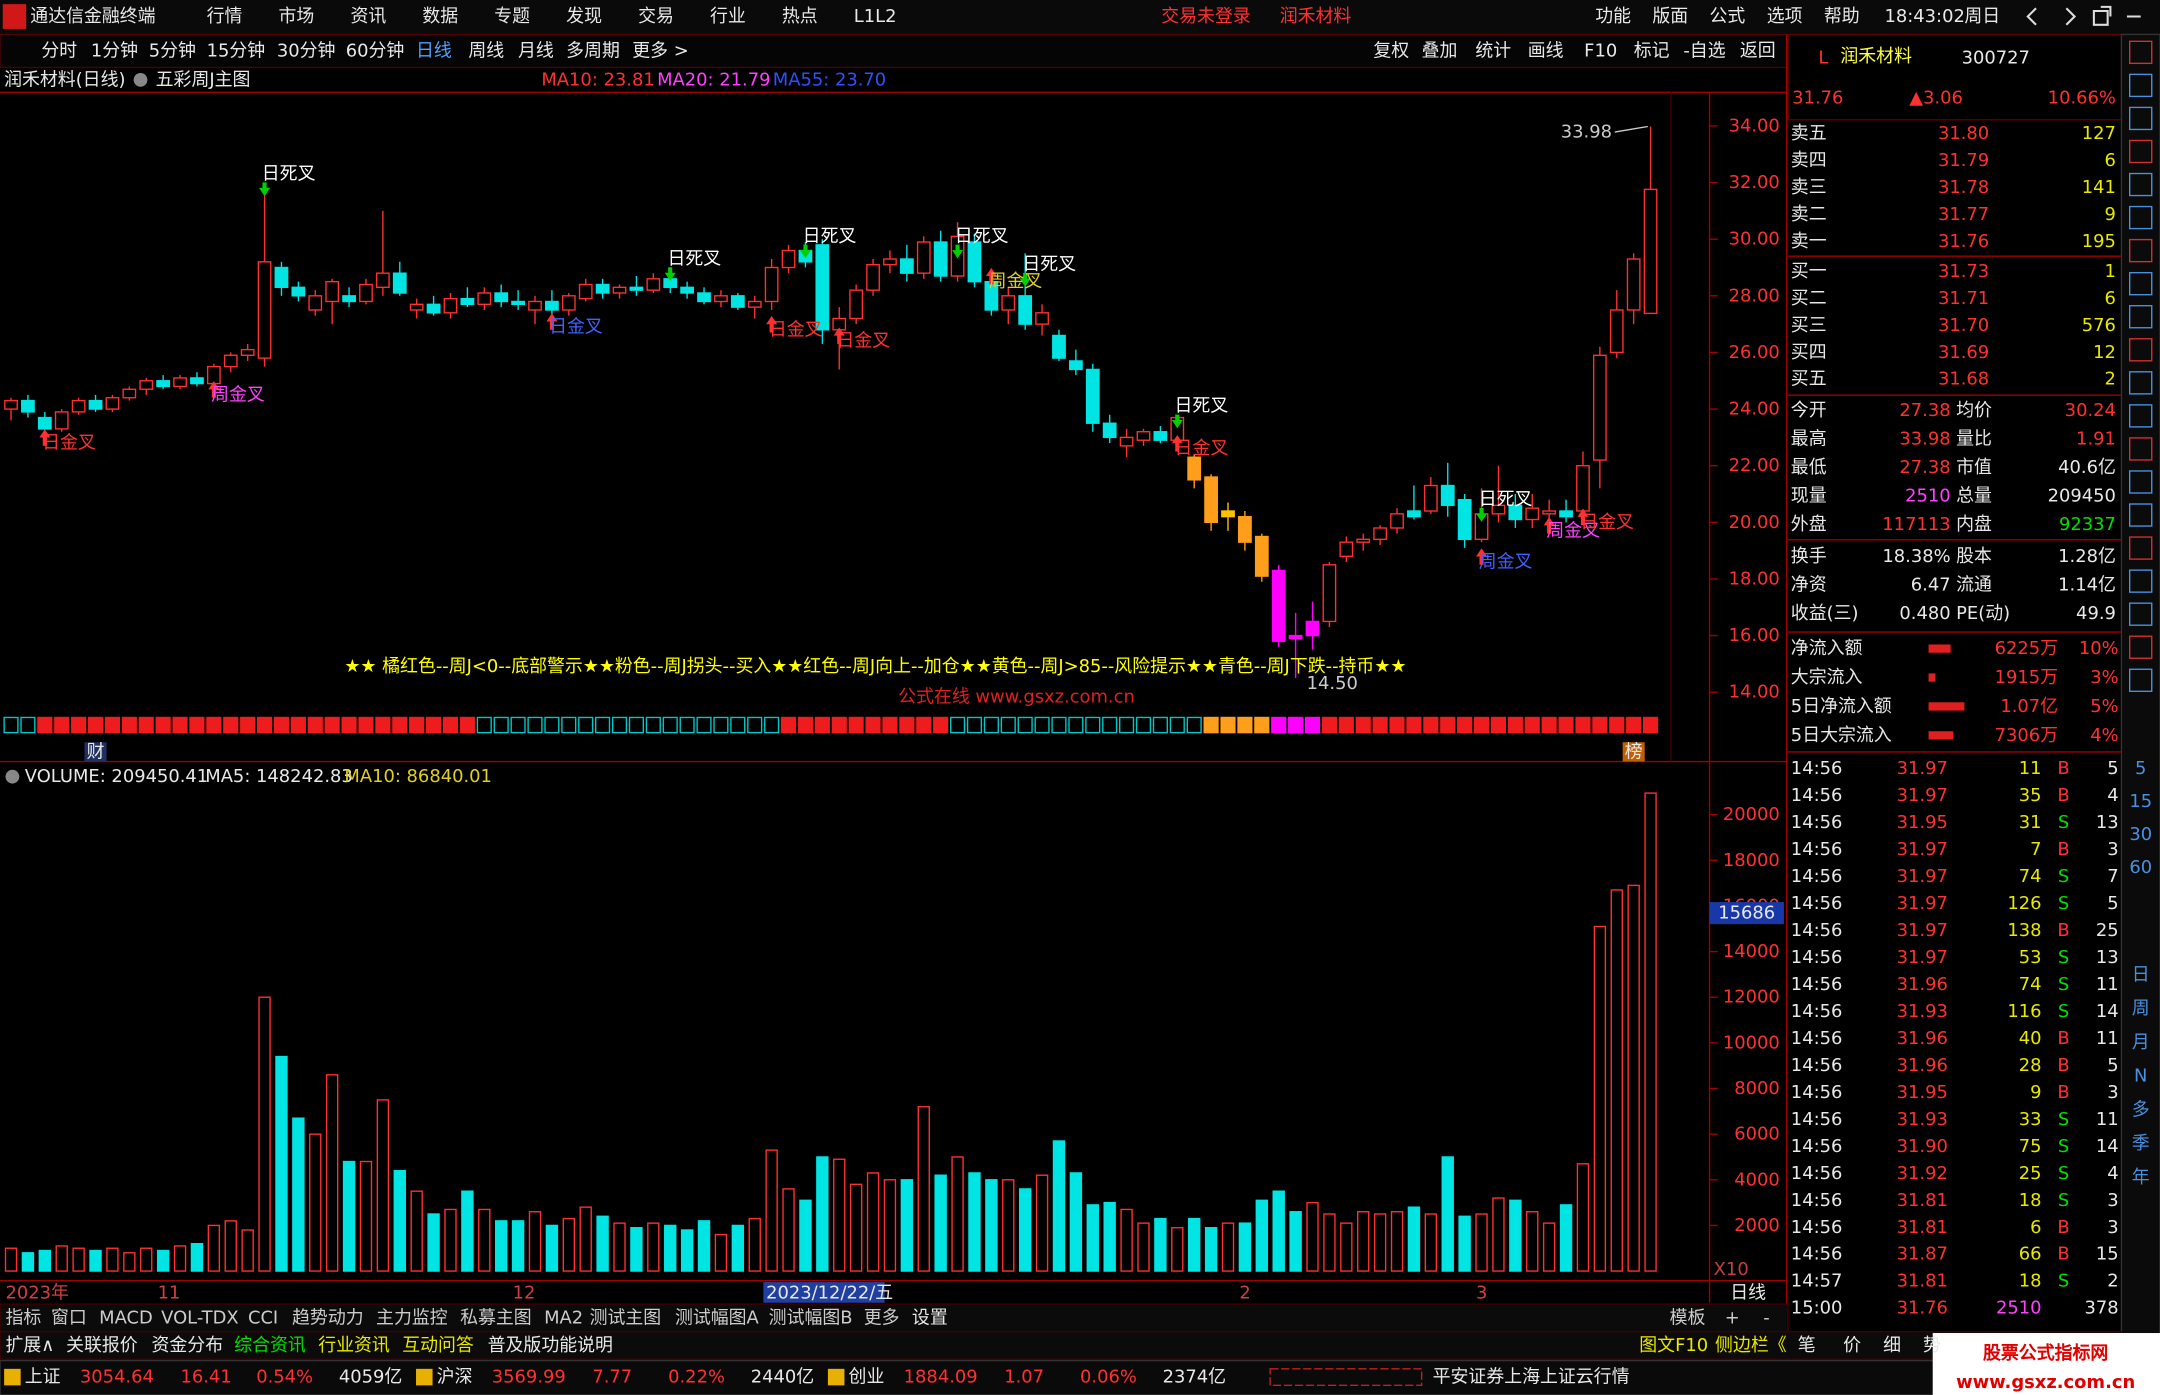 Image resolution: width=2160 pixels, height=1395 pixels. Describe the element at coordinates (536, 50) in the screenshot. I see `period-tab: 月线` at that location.